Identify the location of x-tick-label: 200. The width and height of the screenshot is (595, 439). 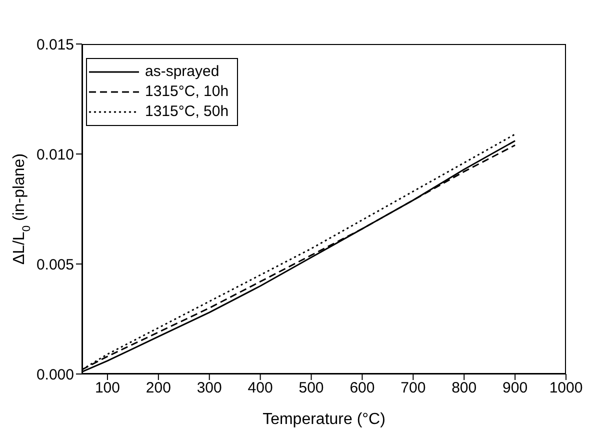
(158, 388).